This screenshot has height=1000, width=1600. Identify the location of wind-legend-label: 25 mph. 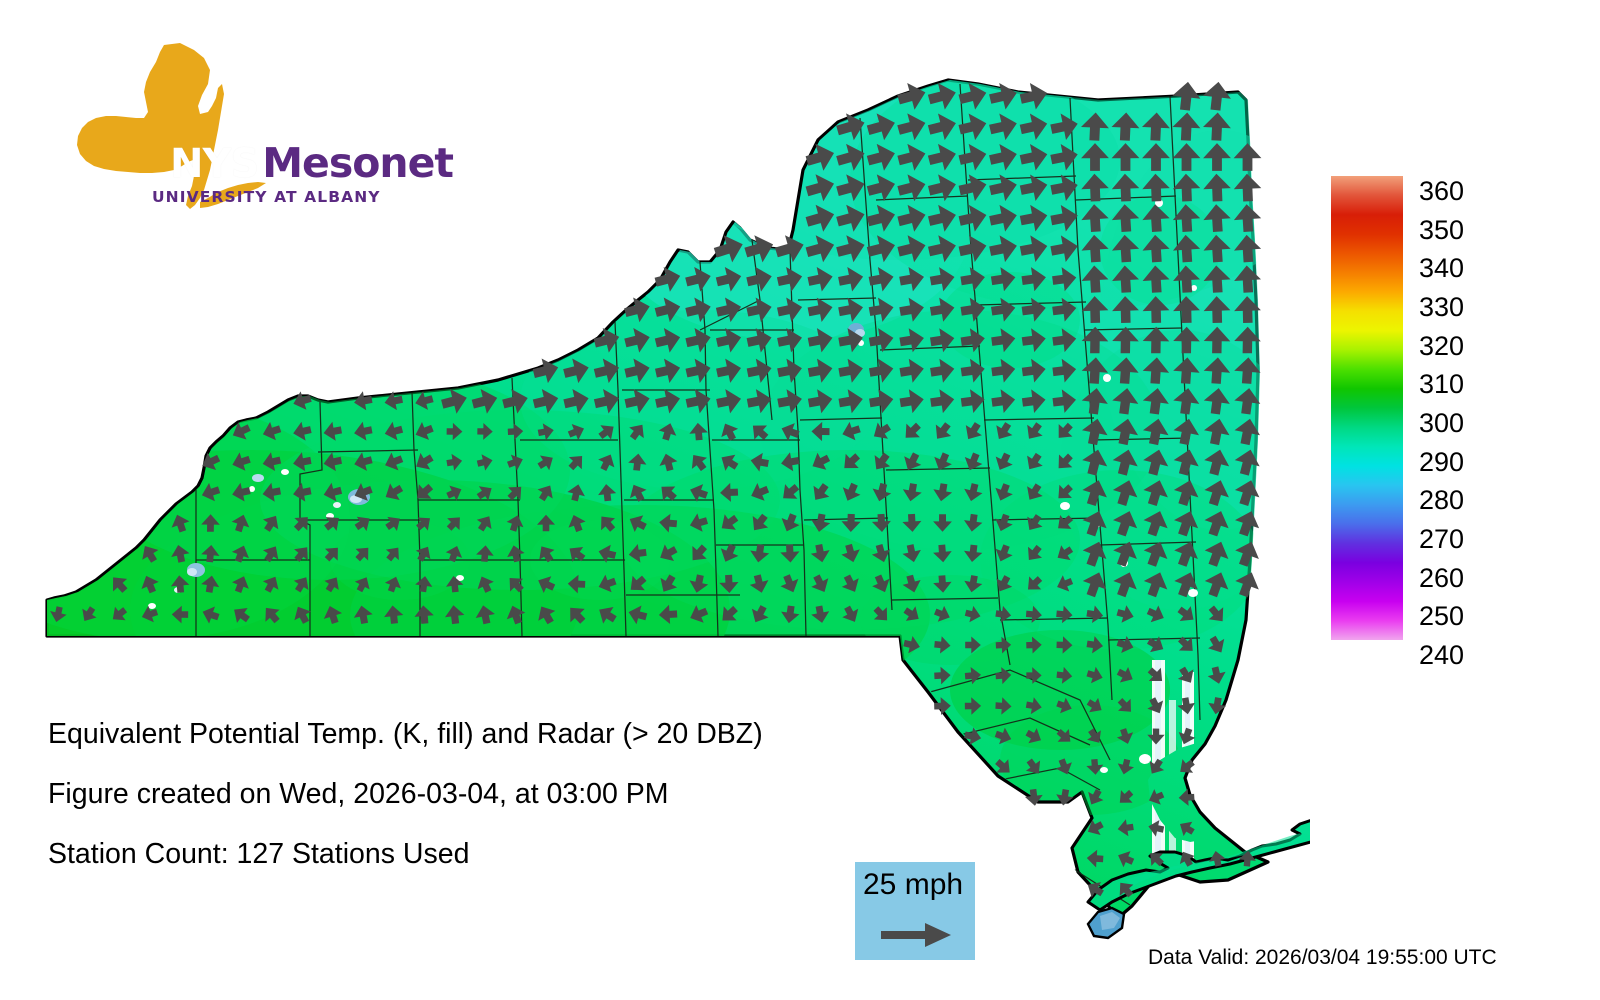
(913, 884).